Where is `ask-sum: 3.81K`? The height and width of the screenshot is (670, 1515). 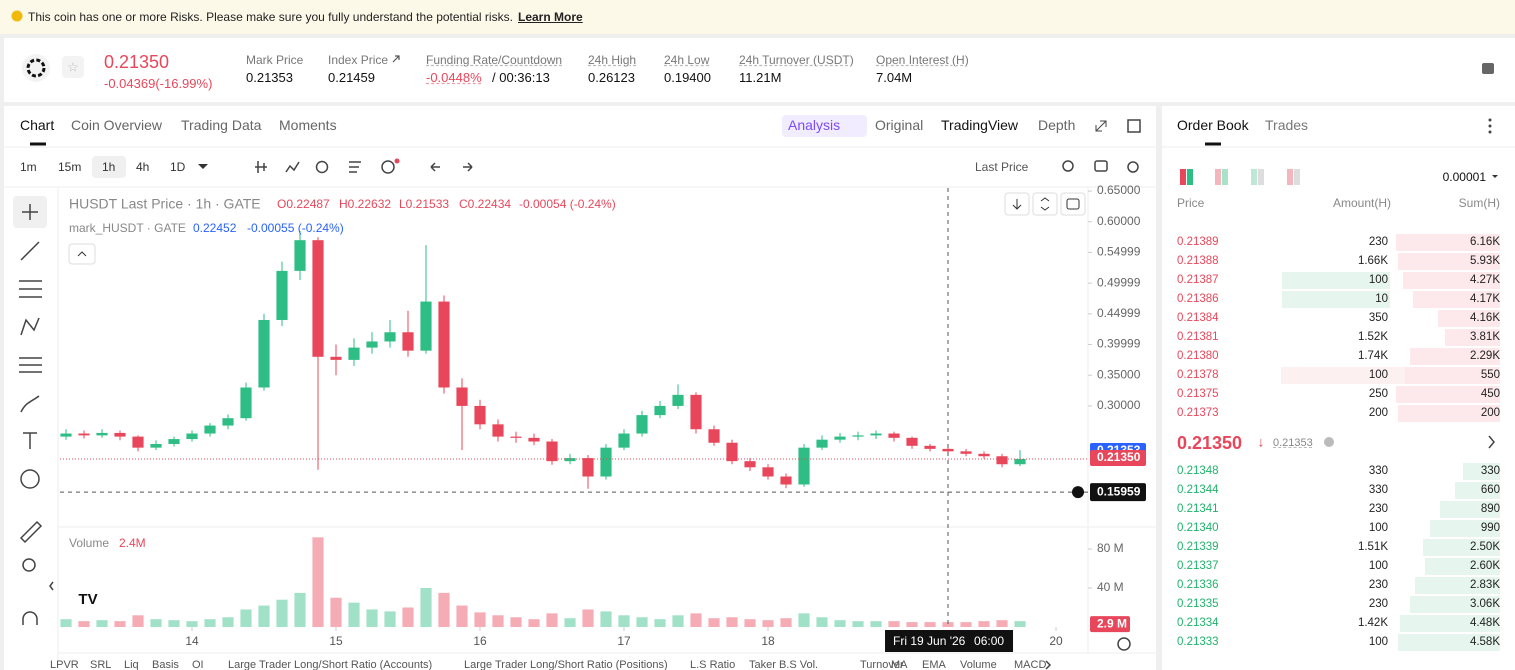
ask-sum: 3.81K is located at coordinates (1484, 337).